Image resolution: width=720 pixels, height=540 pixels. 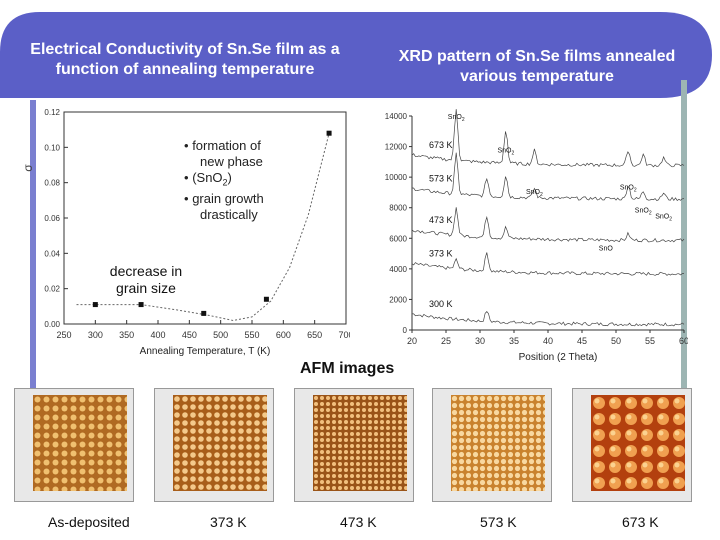 I want to click on afm-image-473k, so click(x=354, y=445).